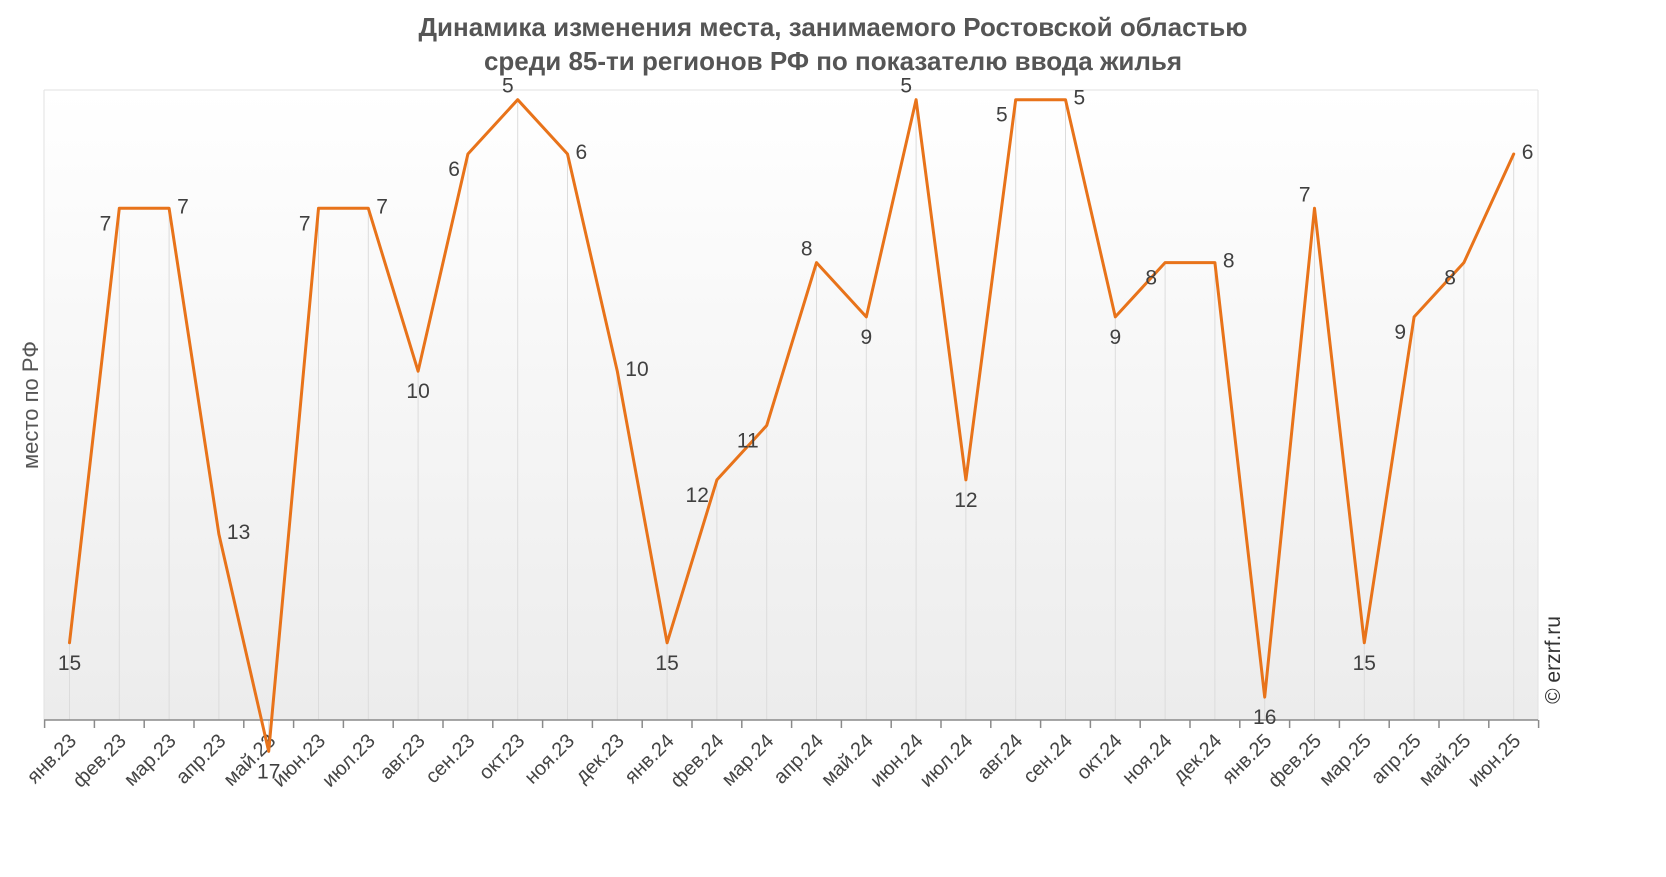 The image size is (1666, 877). I want to click on x-tick-label: сен.23, so click(450, 759).